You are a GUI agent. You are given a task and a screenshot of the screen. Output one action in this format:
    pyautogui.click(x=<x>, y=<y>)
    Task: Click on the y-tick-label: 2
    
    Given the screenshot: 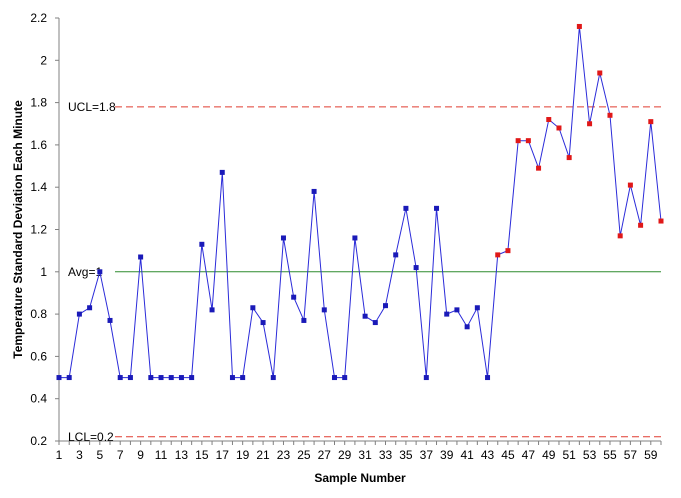 What is the action you would take?
    pyautogui.click(x=43, y=60)
    